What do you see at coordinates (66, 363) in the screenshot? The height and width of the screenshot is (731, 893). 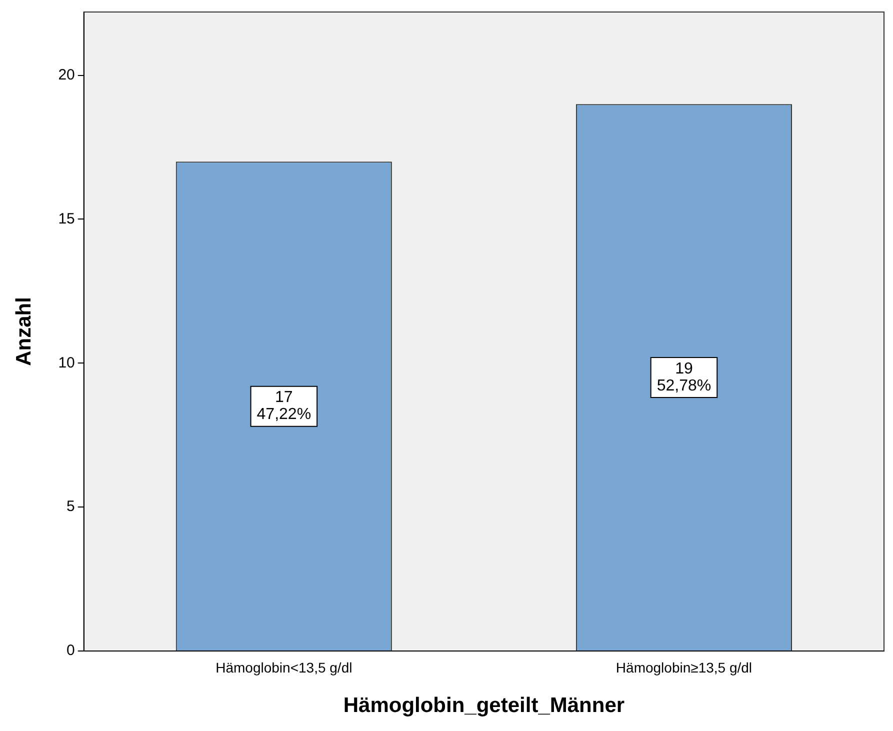 I see `y-tick-label: 10` at bounding box center [66, 363].